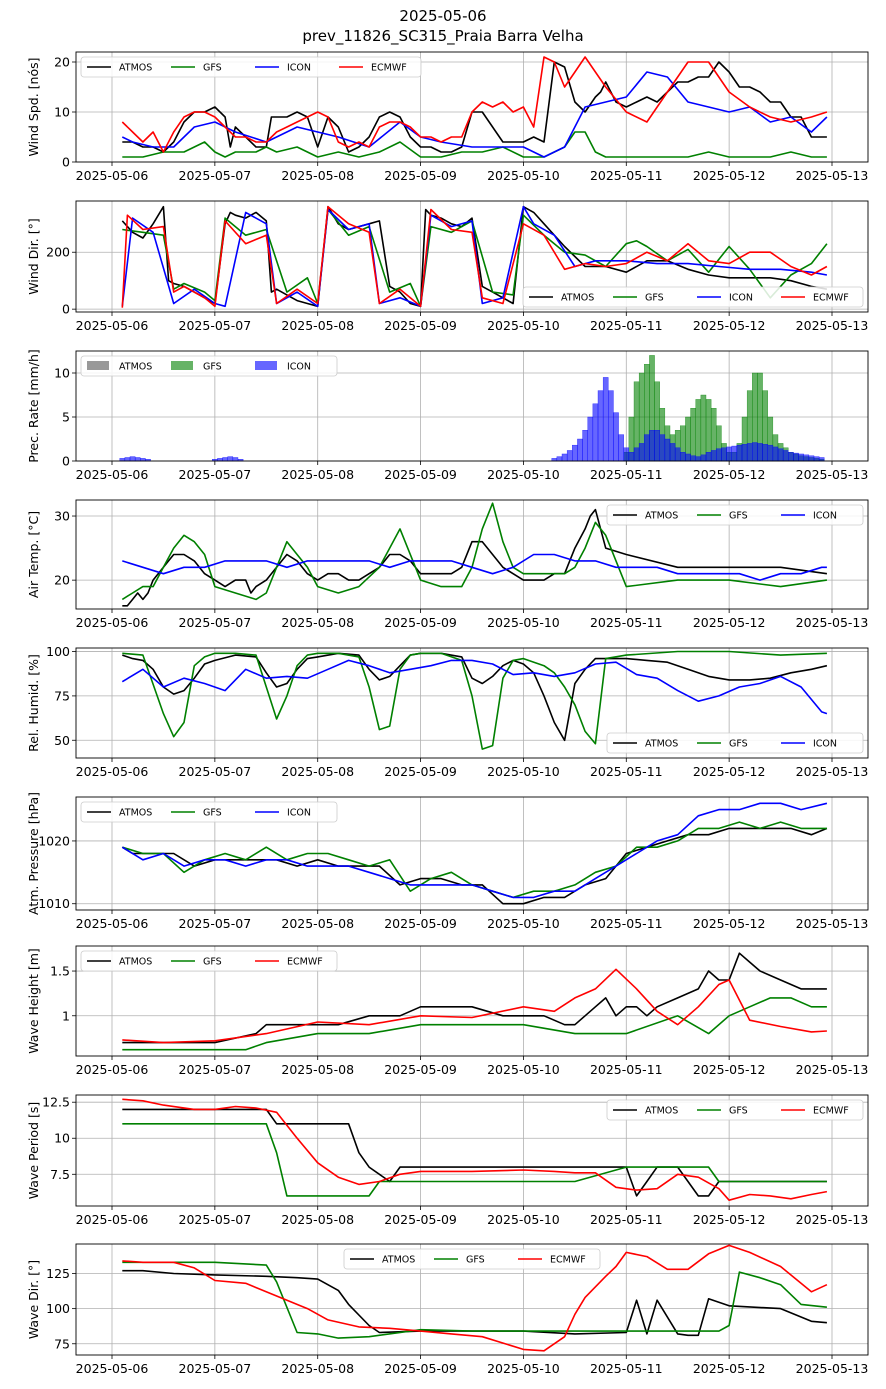 The image size is (886, 1389). Describe the element at coordinates (62, 580) in the screenshot. I see `y-tick-label: 20` at that location.